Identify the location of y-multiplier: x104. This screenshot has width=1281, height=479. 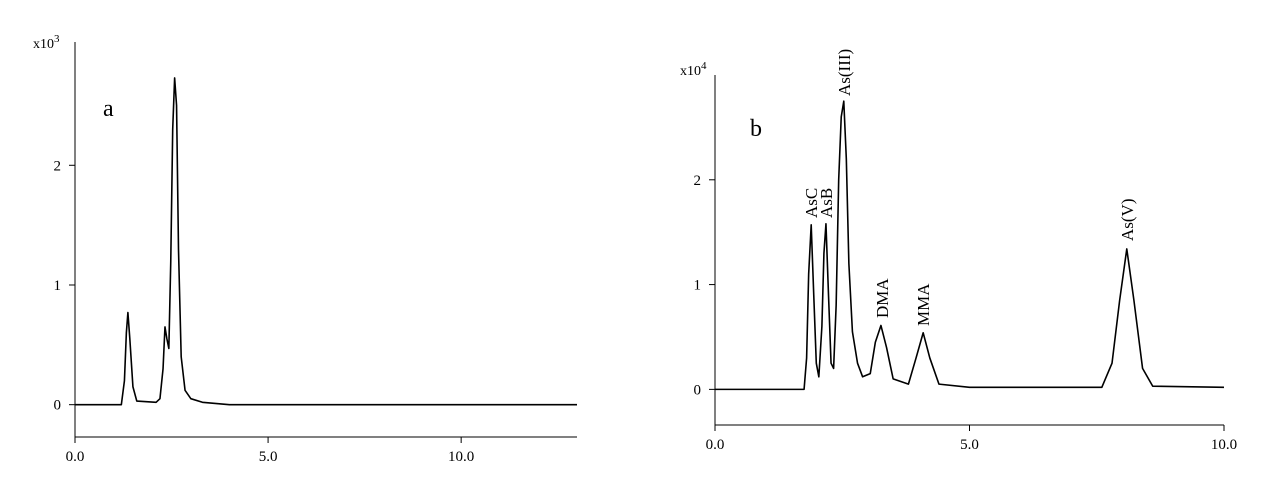
(693, 69).